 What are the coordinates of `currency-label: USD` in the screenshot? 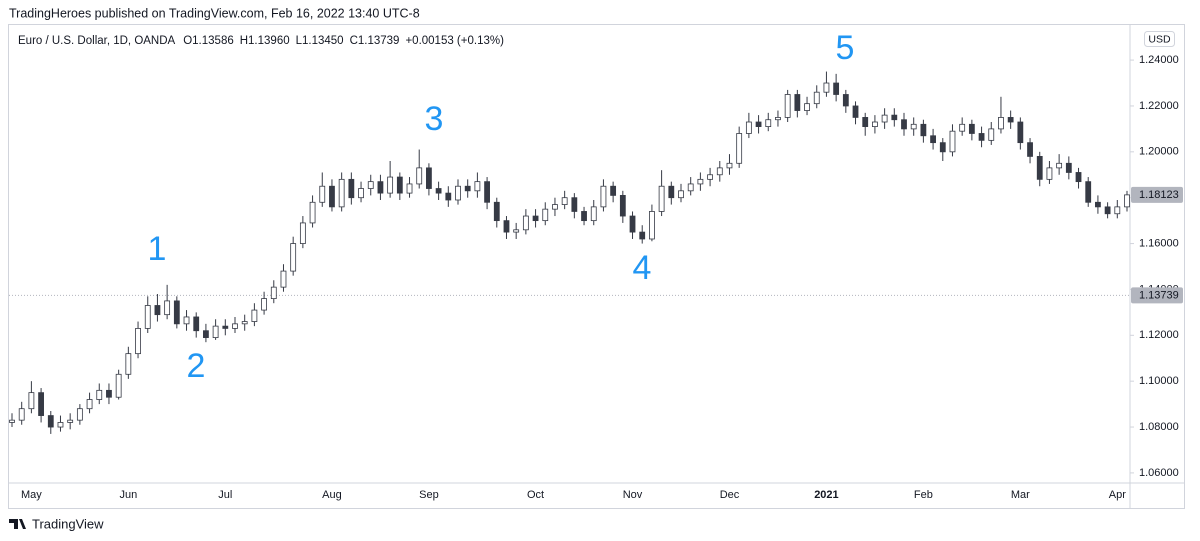 It's located at (1159, 39).